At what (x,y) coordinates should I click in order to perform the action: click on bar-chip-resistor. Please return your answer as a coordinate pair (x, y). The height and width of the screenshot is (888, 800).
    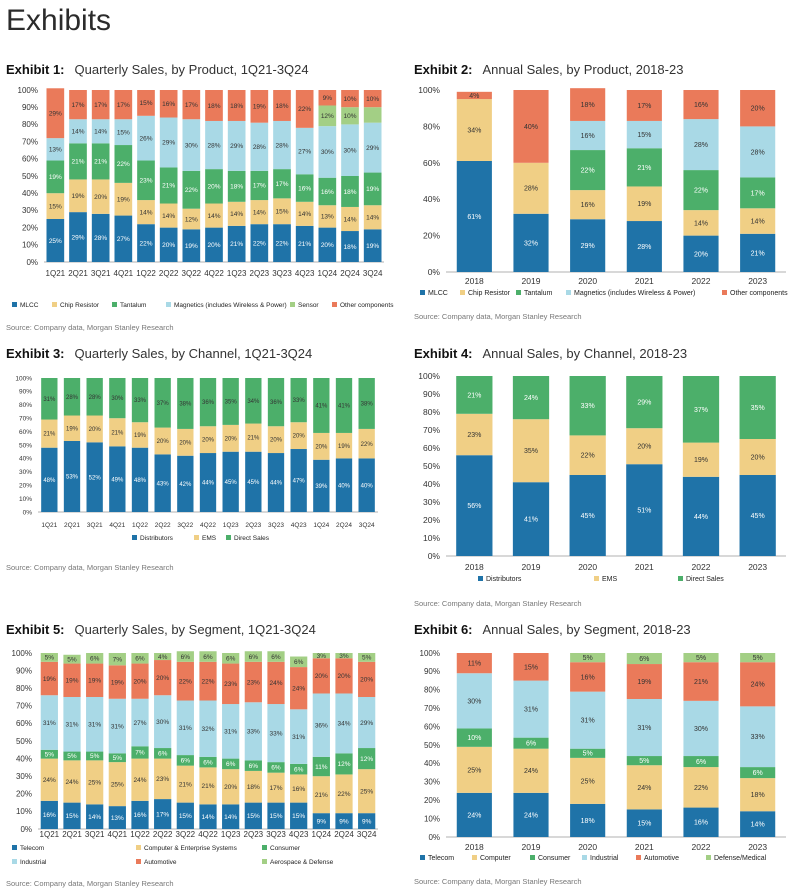
    Looking at the image, I should click on (304, 213).